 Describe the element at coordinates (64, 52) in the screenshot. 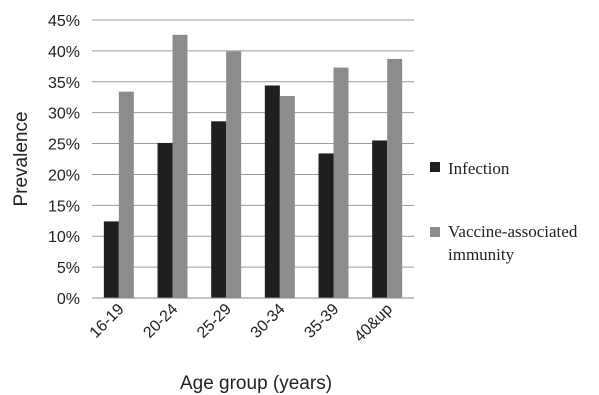

I see `y-tick-label: 40%` at that location.